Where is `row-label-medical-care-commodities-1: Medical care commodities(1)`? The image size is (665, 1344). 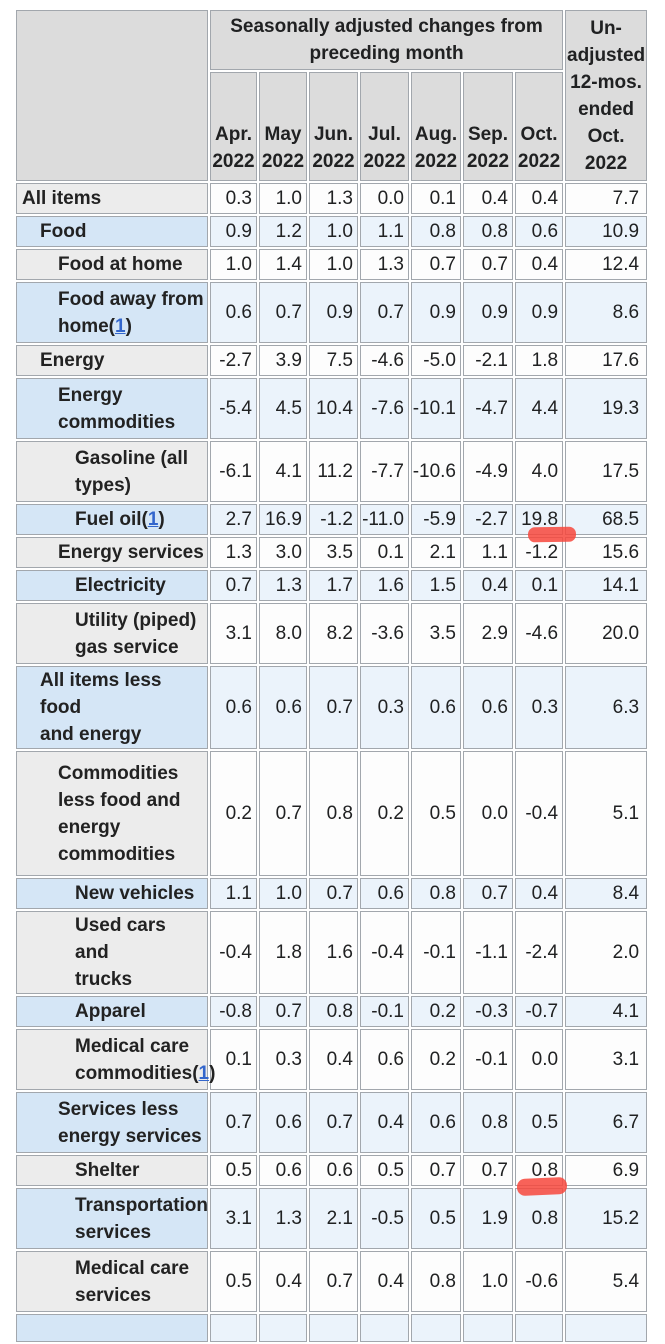 row-label-medical-care-commodities-1: Medical care commodities(1) is located at coordinates (115, 1059).